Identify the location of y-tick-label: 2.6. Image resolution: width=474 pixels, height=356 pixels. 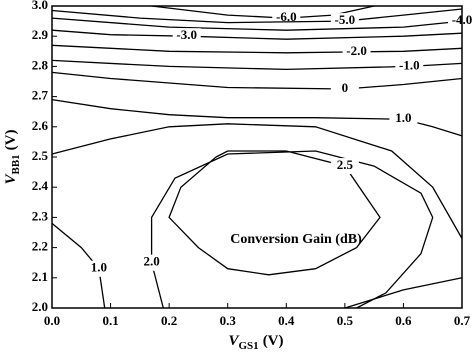
(40, 125).